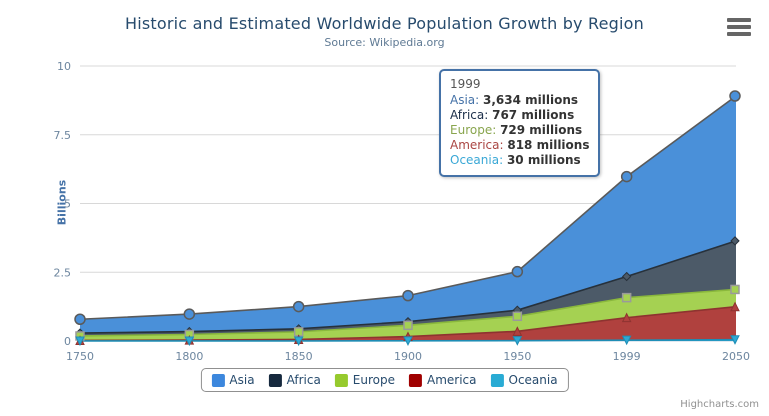 This screenshot has height=416, width=769. Describe the element at coordinates (67, 341) in the screenshot. I see `y-tick-0: 0` at that location.